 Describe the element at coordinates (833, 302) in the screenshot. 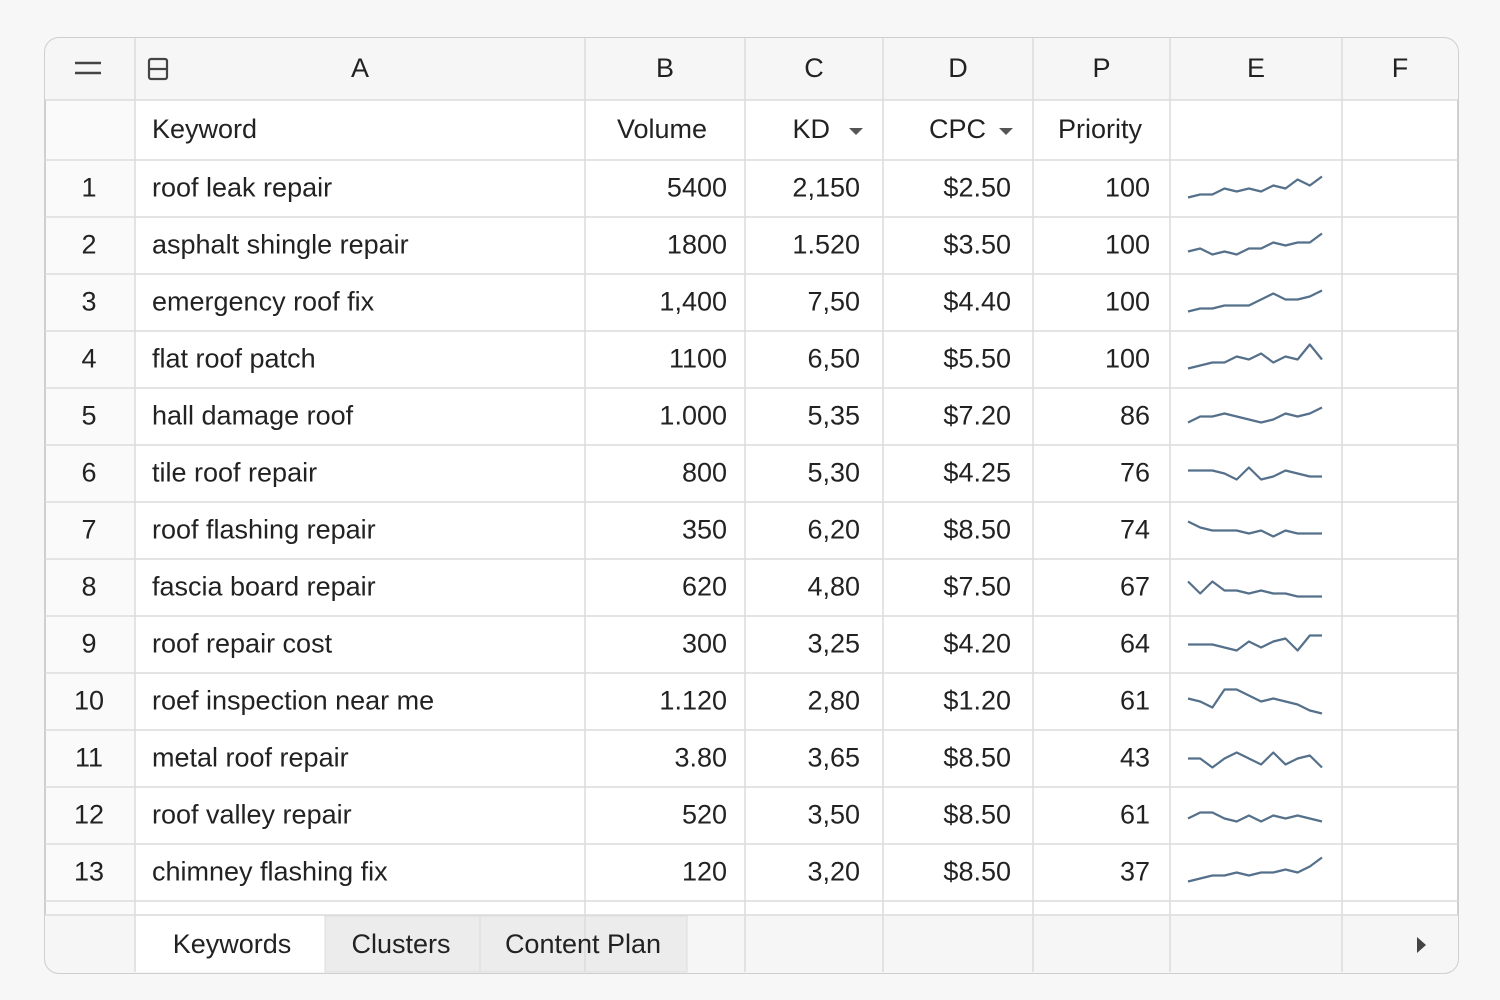

I see `cell: 7,50` at that location.